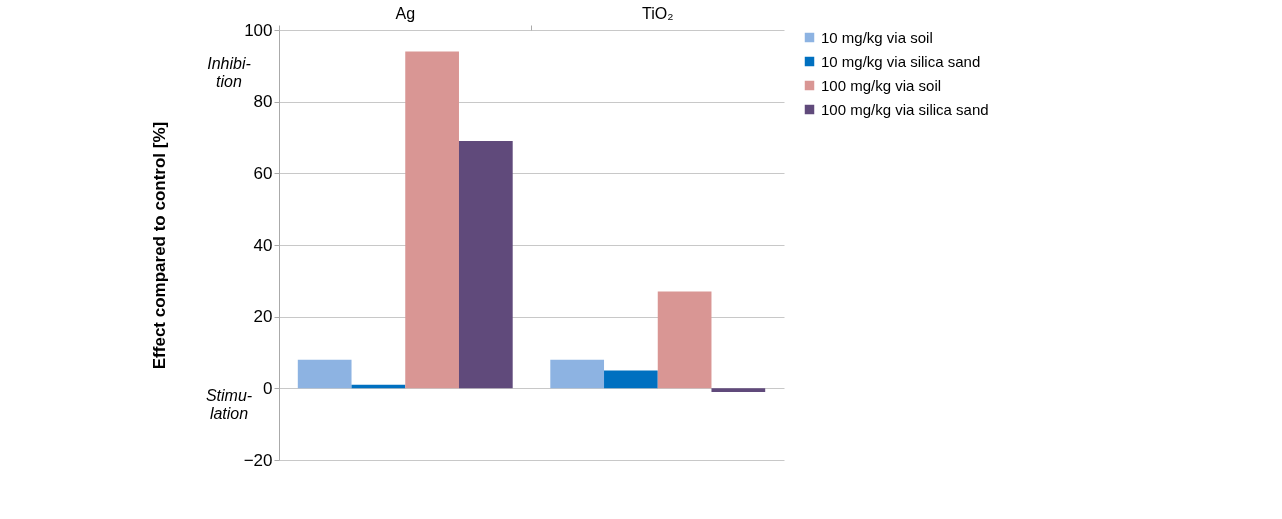 Image resolution: width=1282 pixels, height=519 pixels. I want to click on legend-label: 10 mg/kg via soil, so click(877, 37).